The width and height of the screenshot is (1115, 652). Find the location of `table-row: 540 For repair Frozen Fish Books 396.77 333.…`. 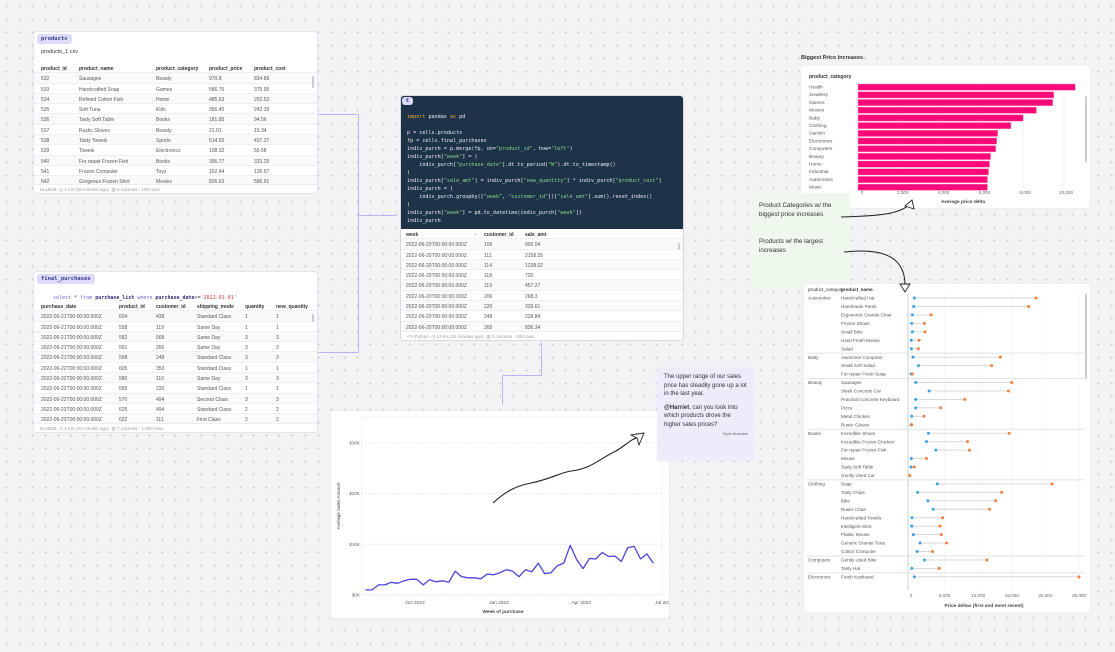

table-row: 540 For repair Frozen Fish Books 396.77 333.… is located at coordinates (175, 160).